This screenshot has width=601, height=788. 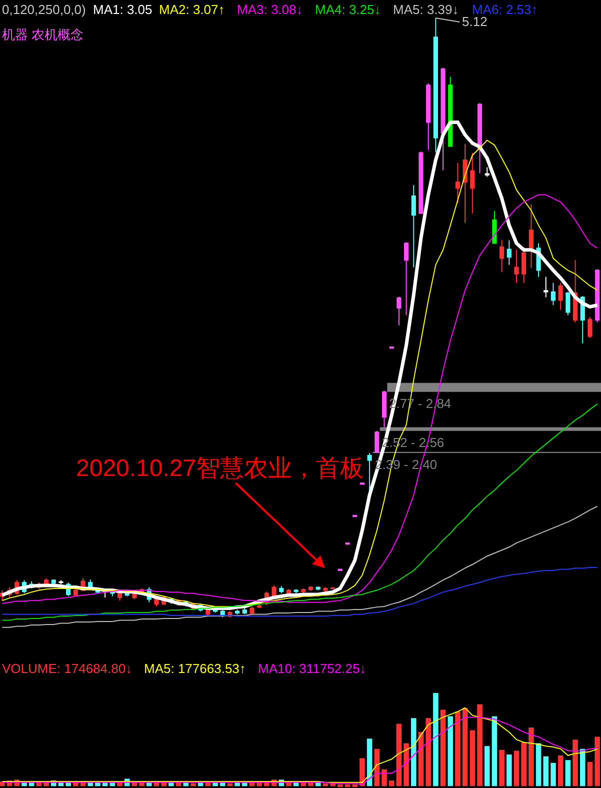 I want to click on annotation: 机器 农机概念, so click(x=43, y=34).